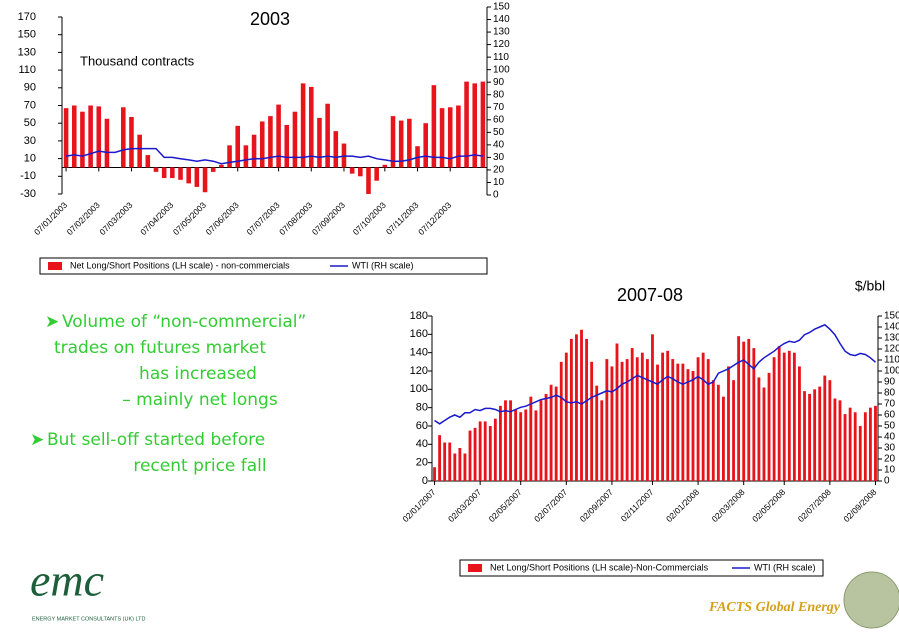  Describe the element at coordinates (27, 52) in the screenshot. I see `y-tick-label: 130` at that location.